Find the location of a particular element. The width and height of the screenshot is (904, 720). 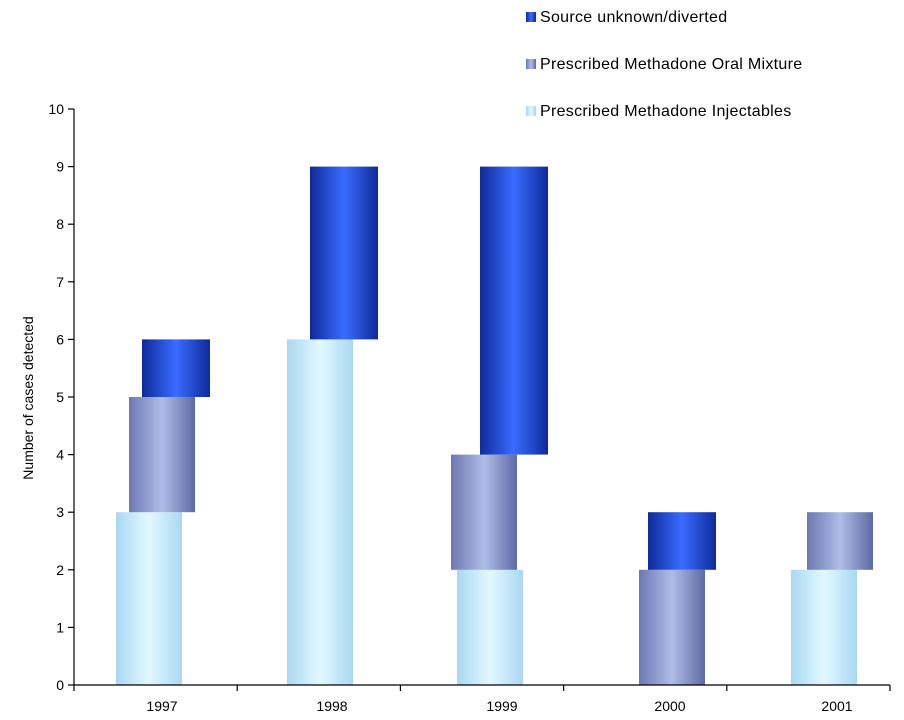

legend-label-injectables: Prescribed Methadone Injectables is located at coordinates (666, 111).